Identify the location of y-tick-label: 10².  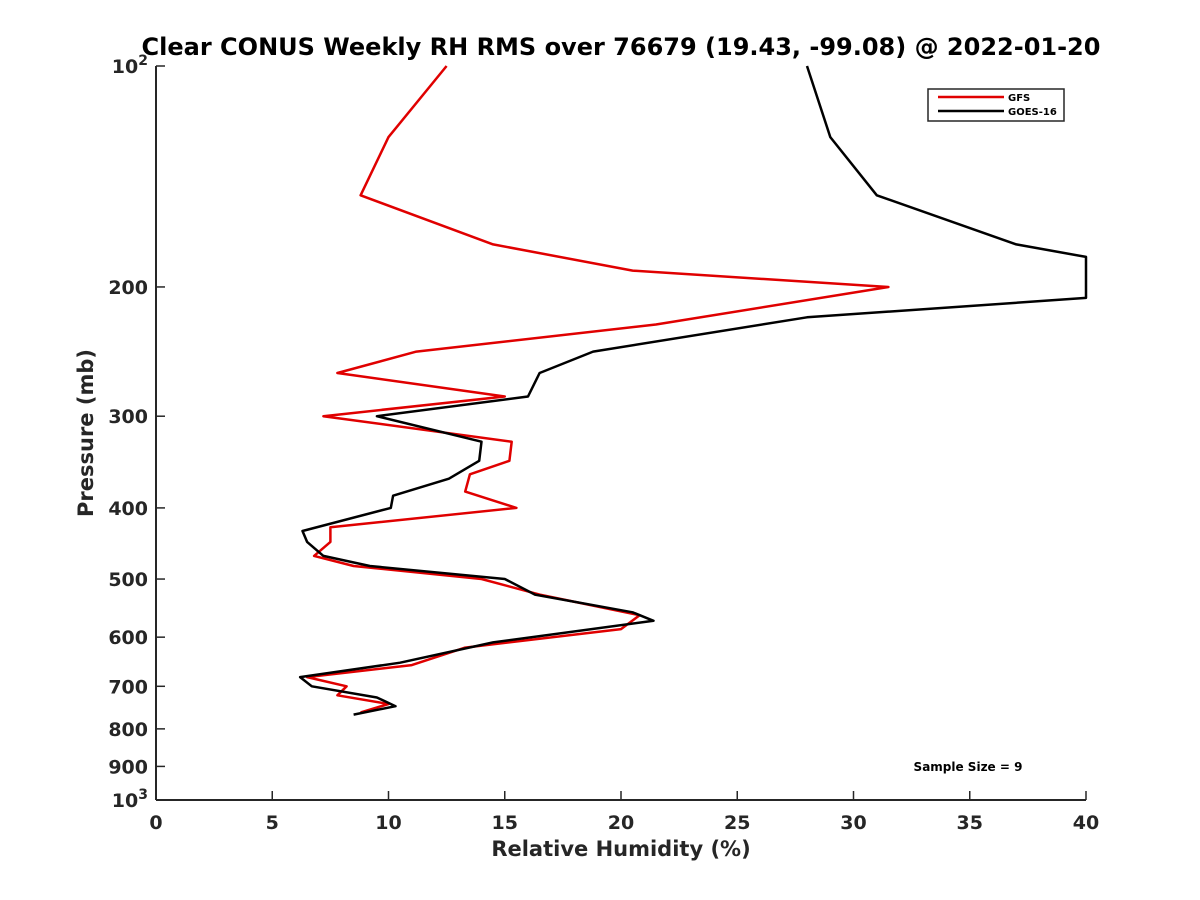
(130, 65).